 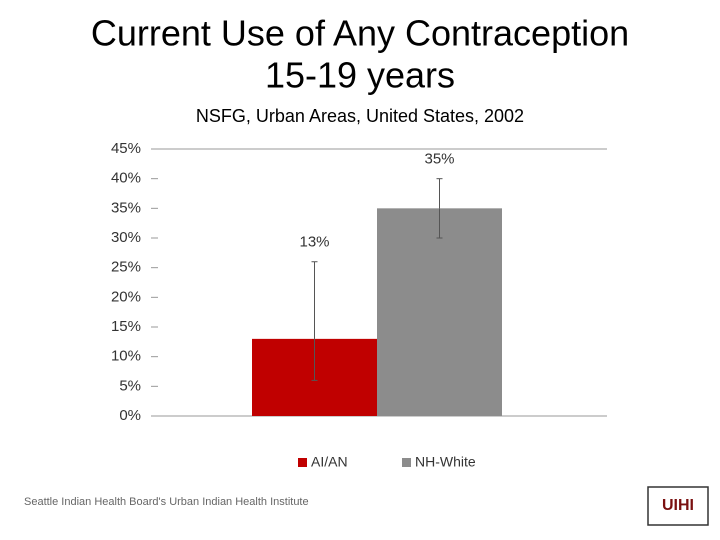 What do you see at coordinates (360, 75) in the screenshot?
I see `title-line: 15-19 years` at bounding box center [360, 75].